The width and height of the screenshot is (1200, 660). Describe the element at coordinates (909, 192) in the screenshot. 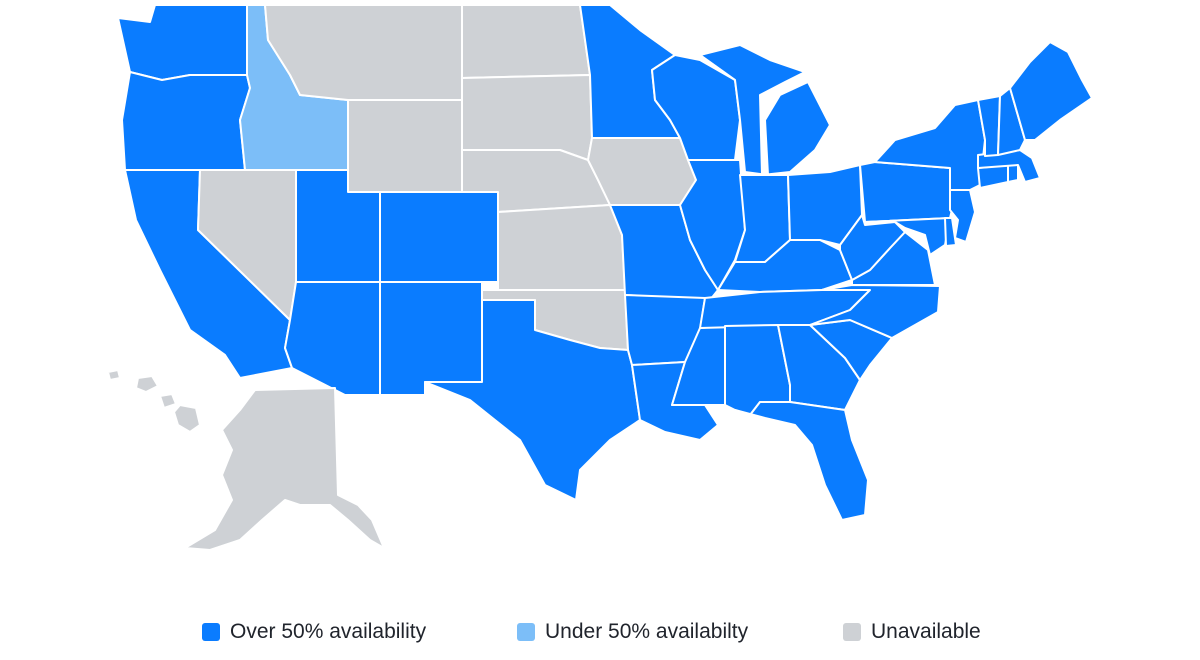

I see `state-PA` at that location.